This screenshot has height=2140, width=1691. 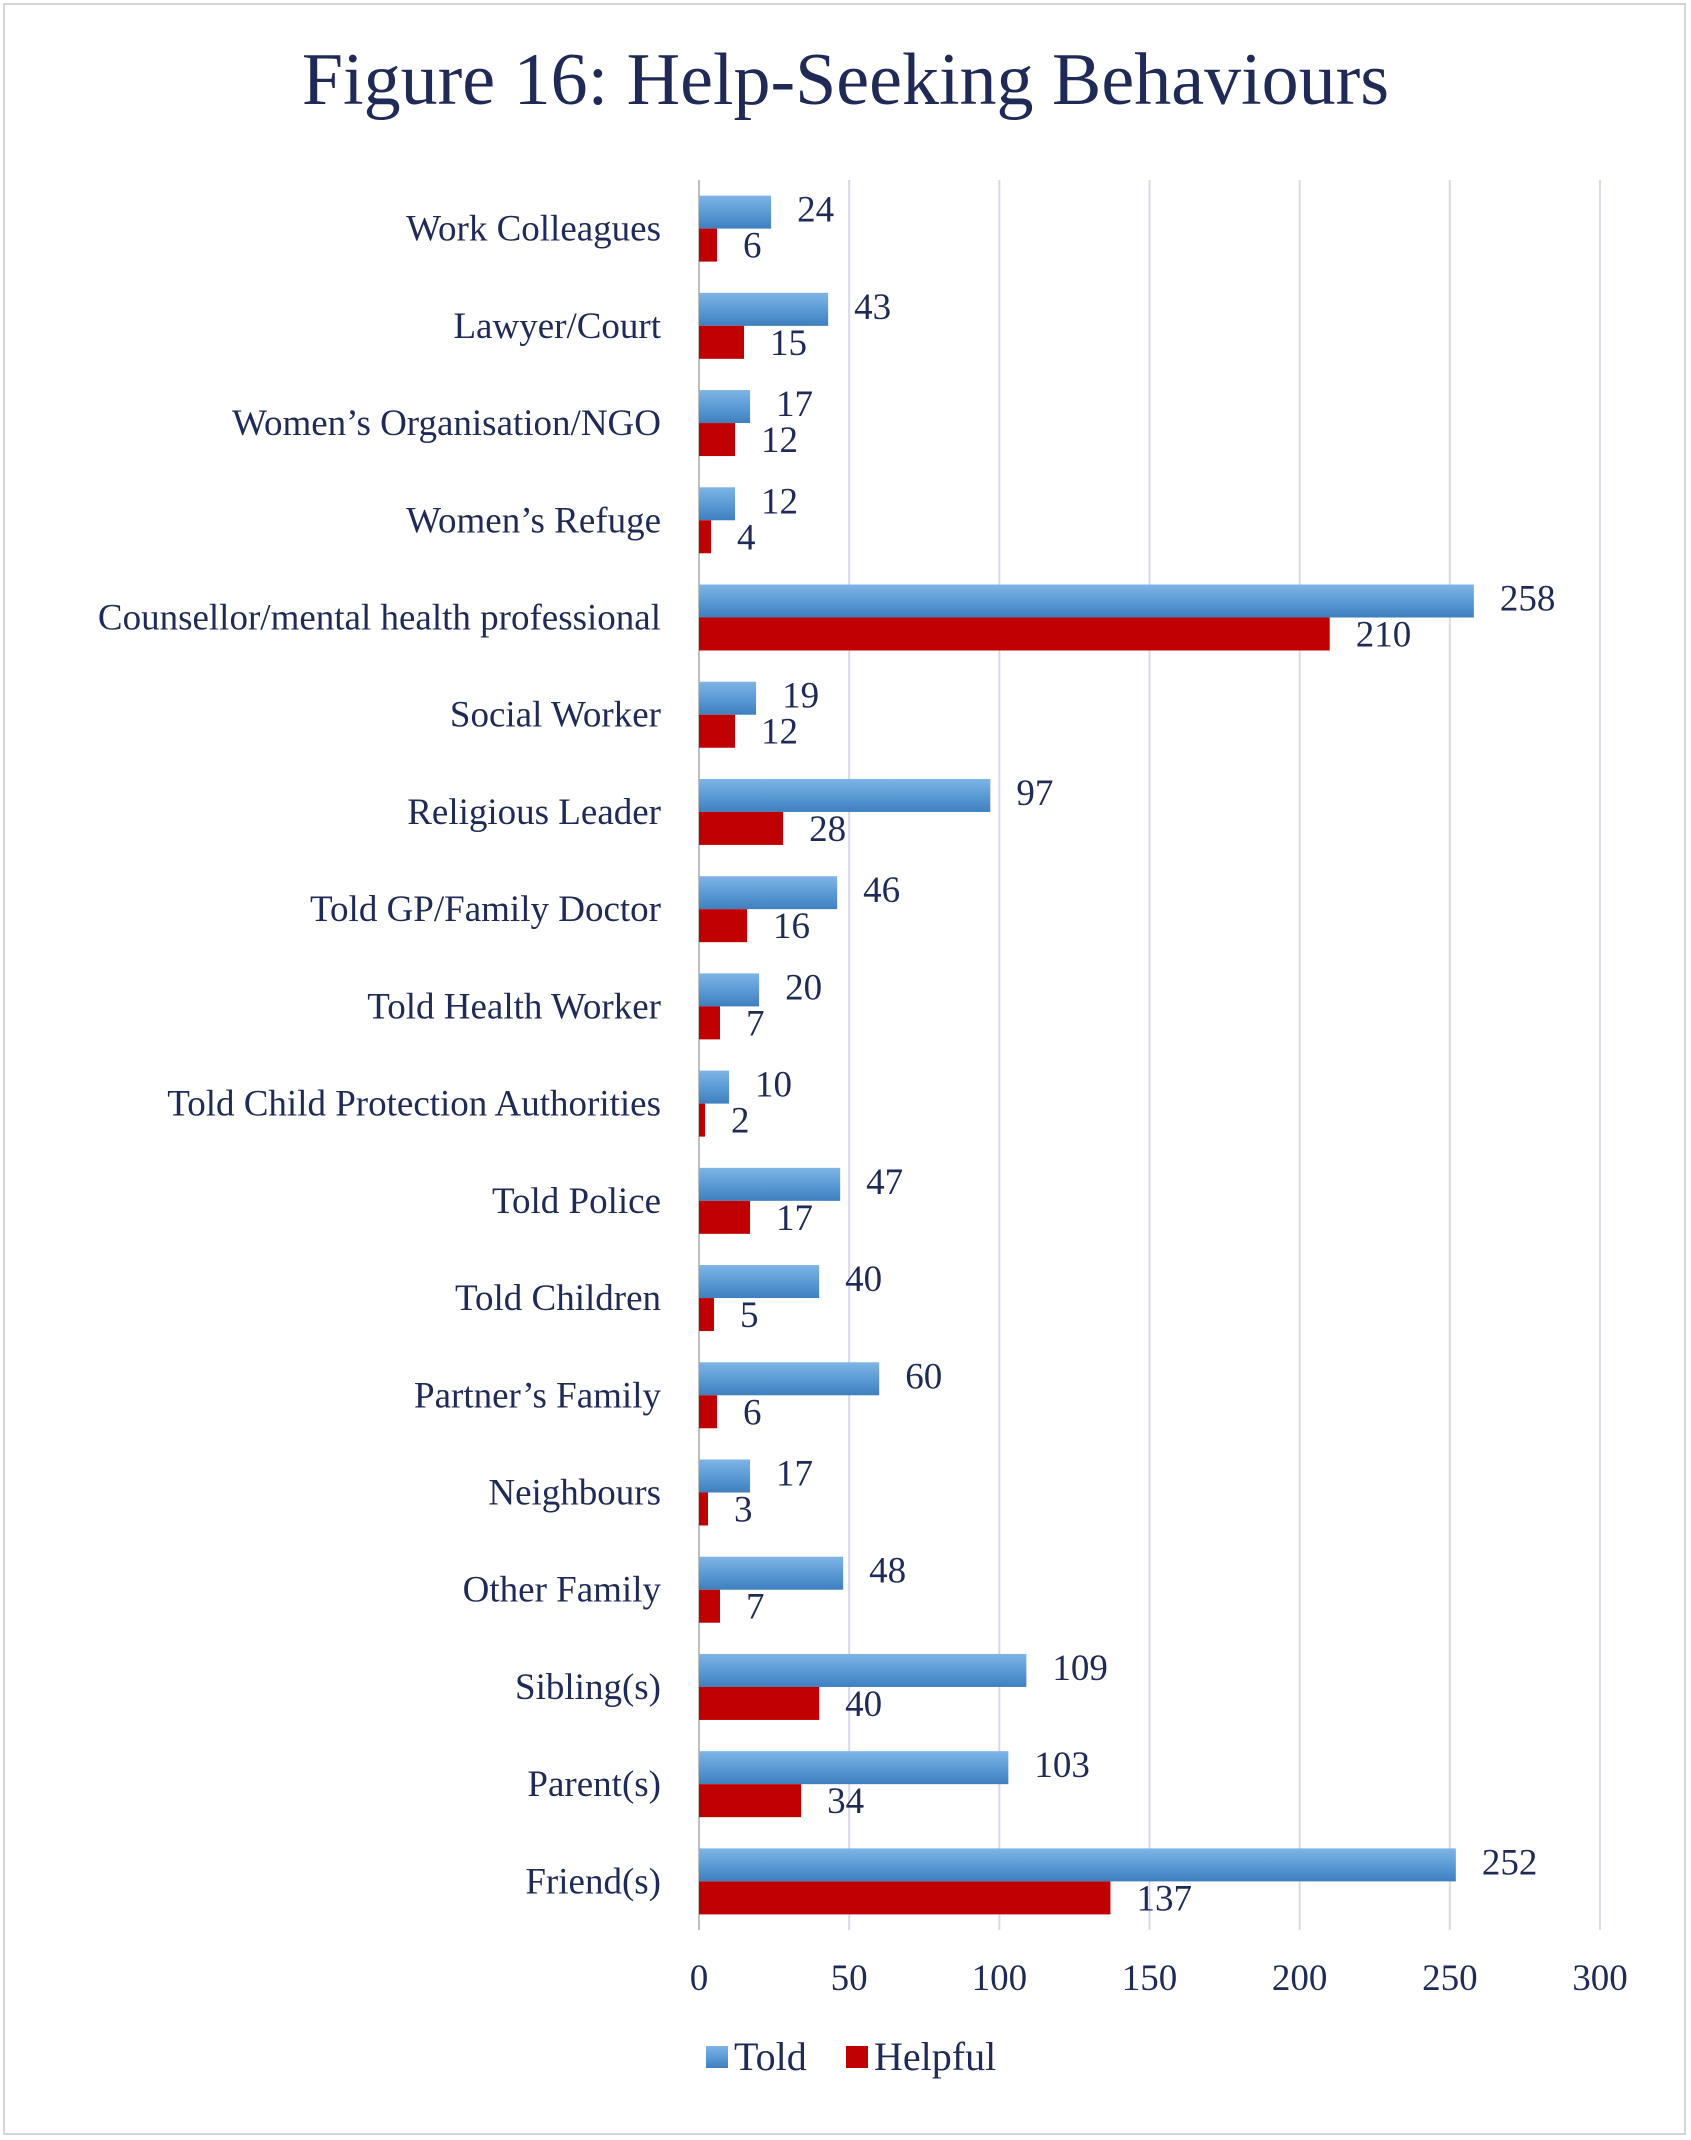 I want to click on x-tick-label: 50, so click(x=849, y=1978).